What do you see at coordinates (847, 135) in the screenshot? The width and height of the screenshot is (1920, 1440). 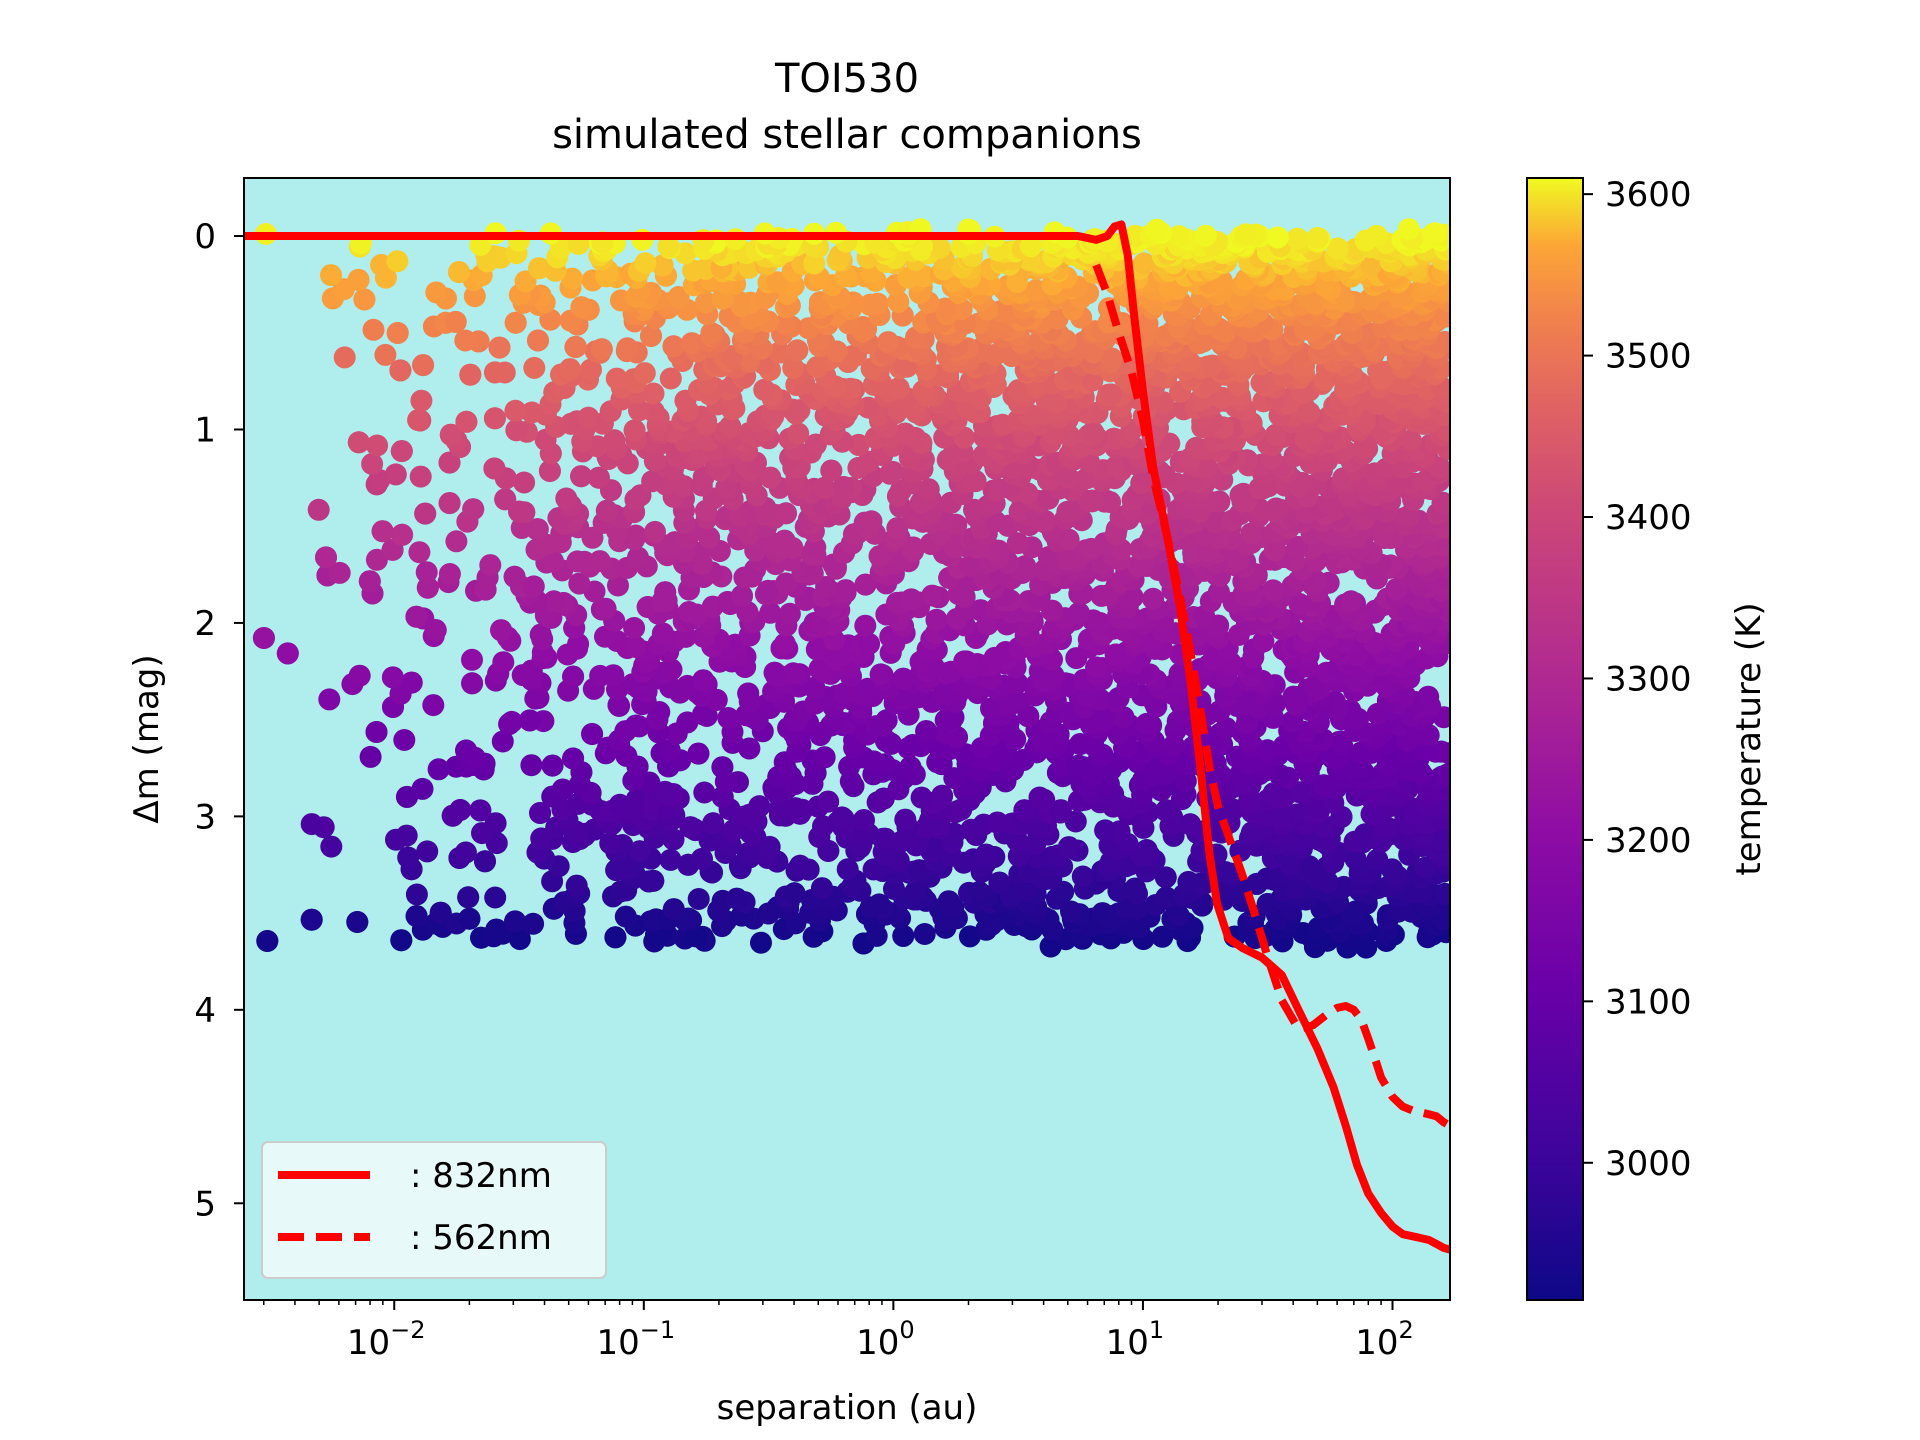 I see `chart-subtitle: simulated stellar companions` at bounding box center [847, 135].